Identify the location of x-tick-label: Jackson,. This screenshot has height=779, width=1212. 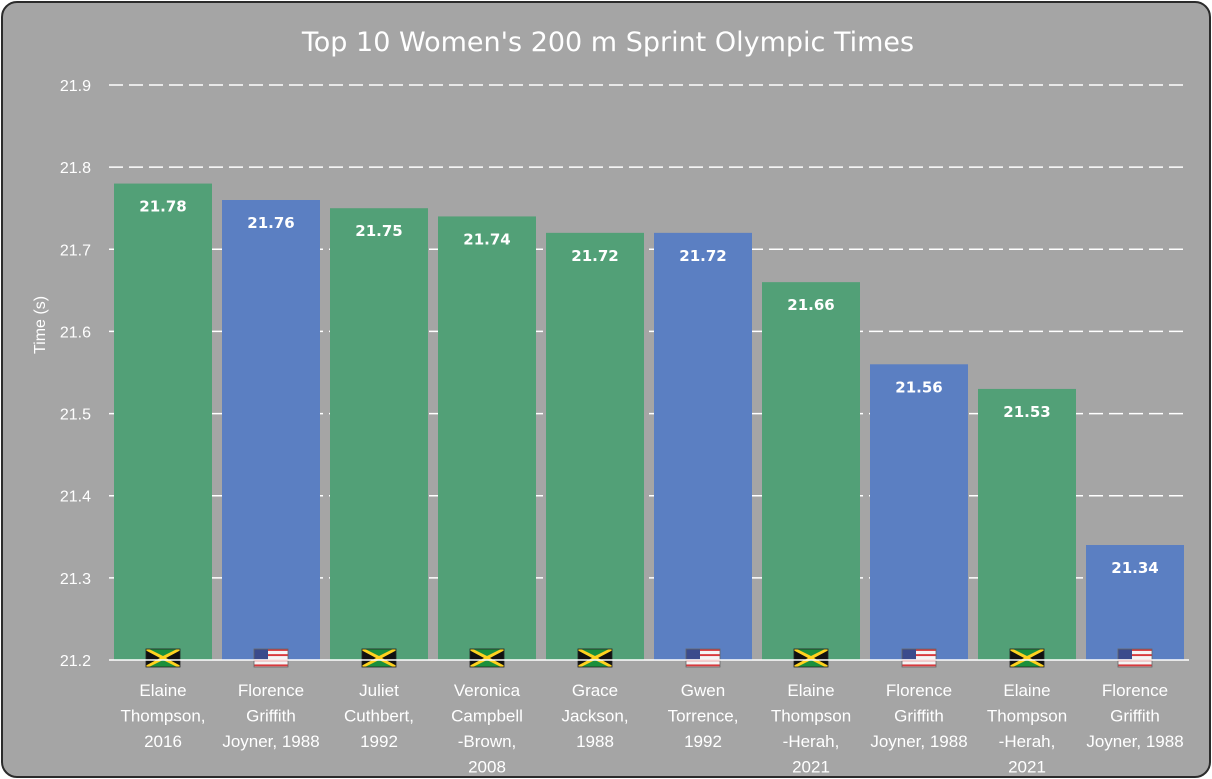
(594, 716).